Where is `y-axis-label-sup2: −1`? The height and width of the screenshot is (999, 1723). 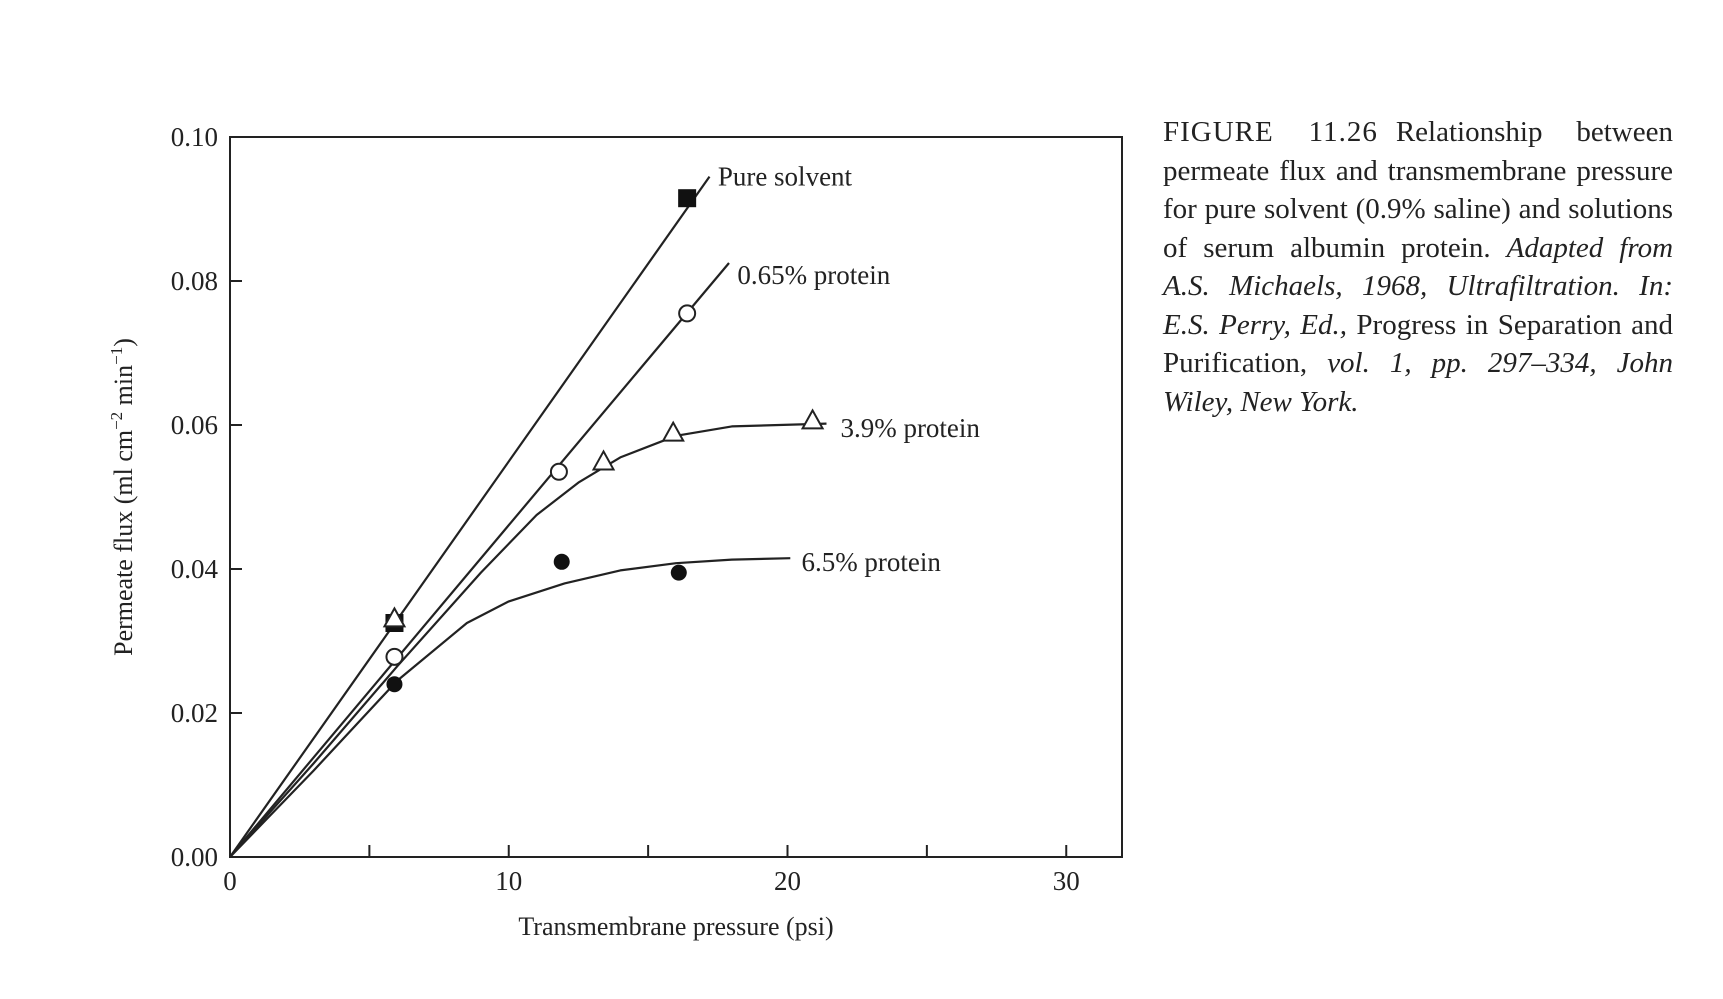 y-axis-label-sup2: −1 is located at coordinates (116, 356).